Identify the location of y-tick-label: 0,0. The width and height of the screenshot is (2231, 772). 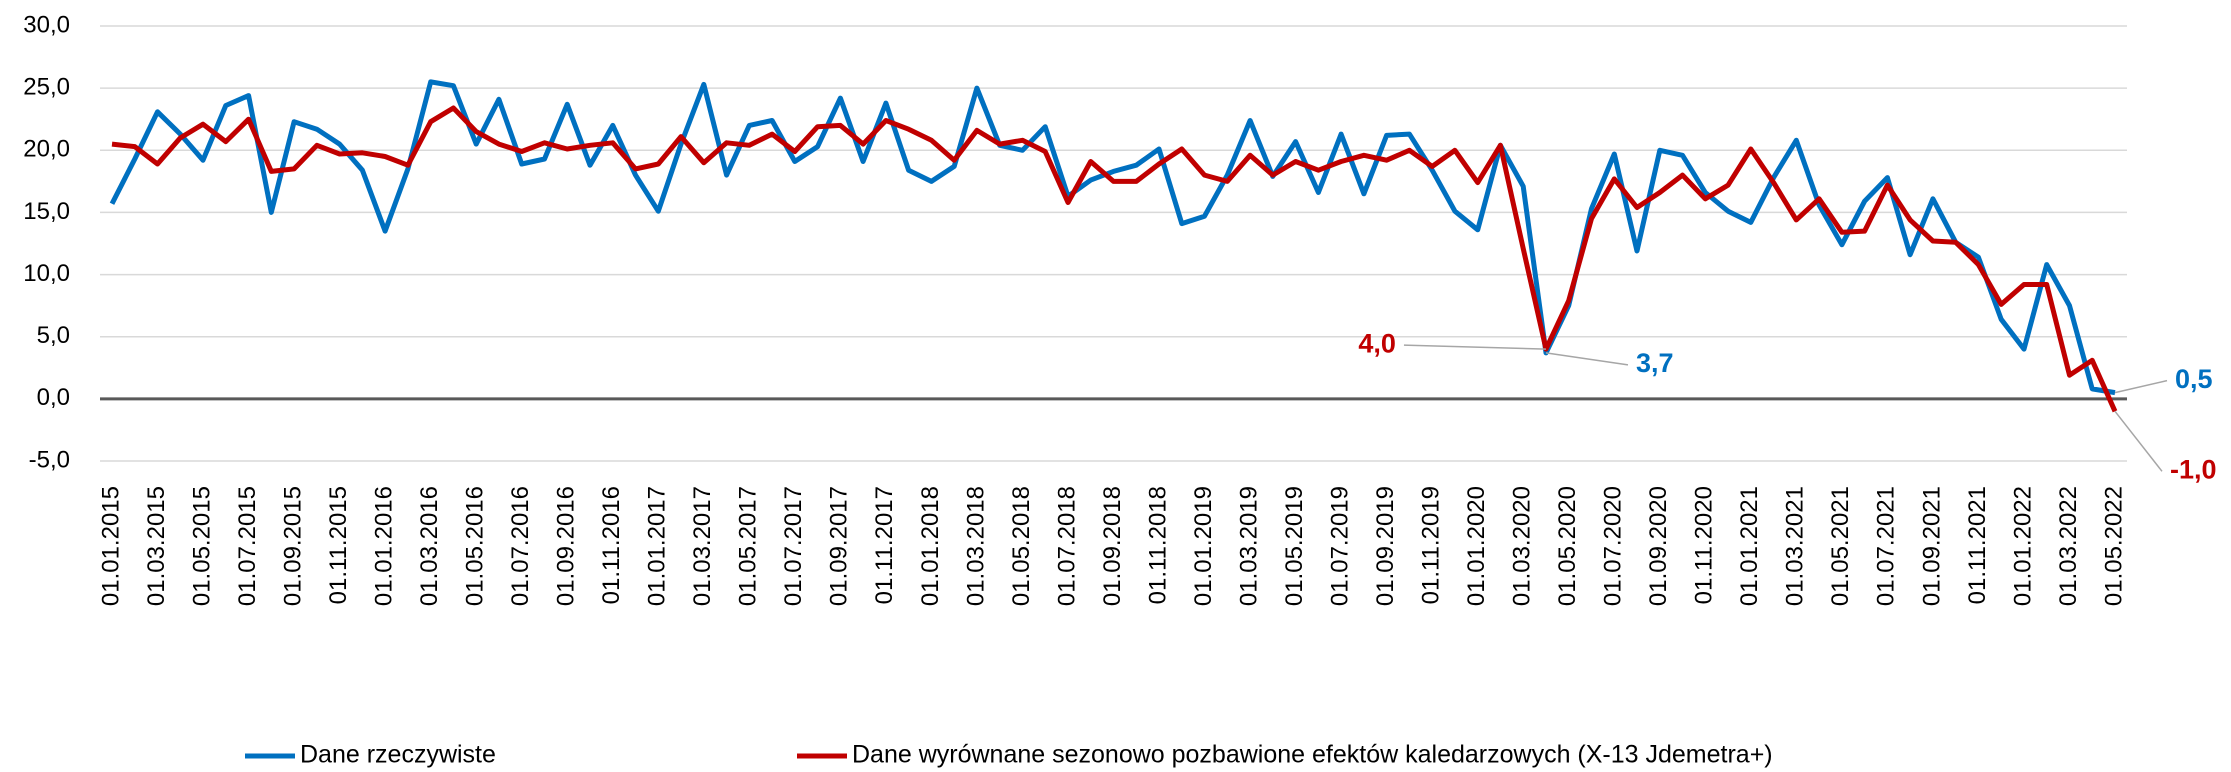
(53, 397).